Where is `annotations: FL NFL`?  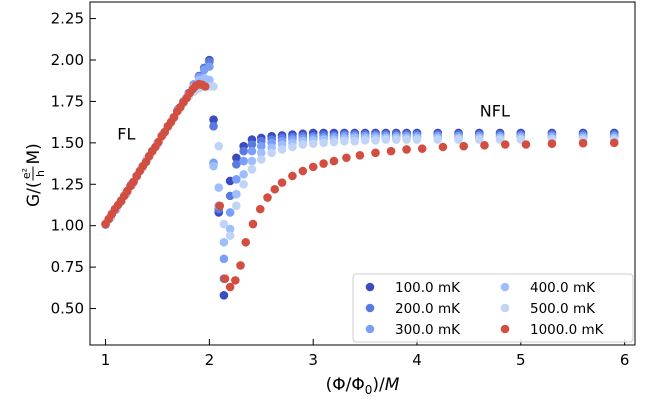 annotations: FL NFL is located at coordinates (313, 122).